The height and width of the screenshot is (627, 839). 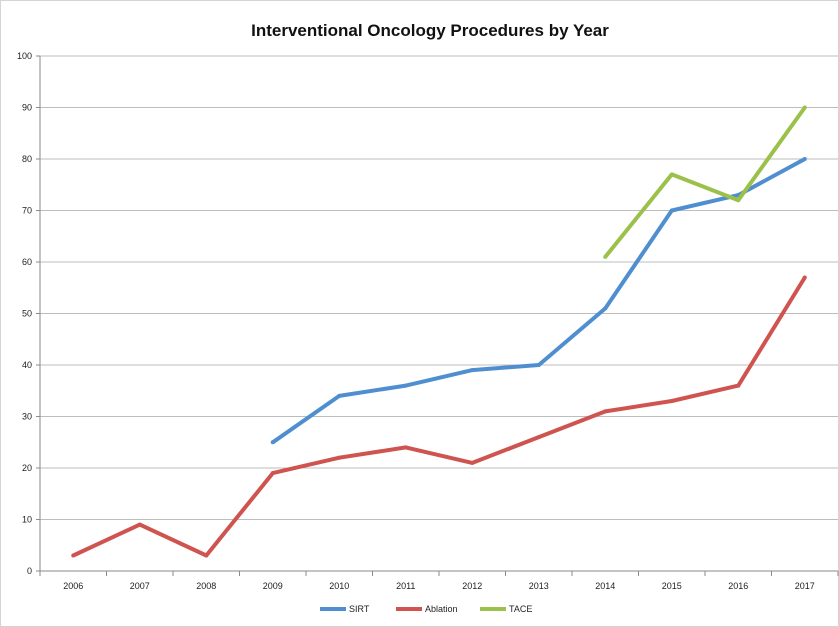 I want to click on legend: SIRT Ablation TACE, so click(x=426, y=609).